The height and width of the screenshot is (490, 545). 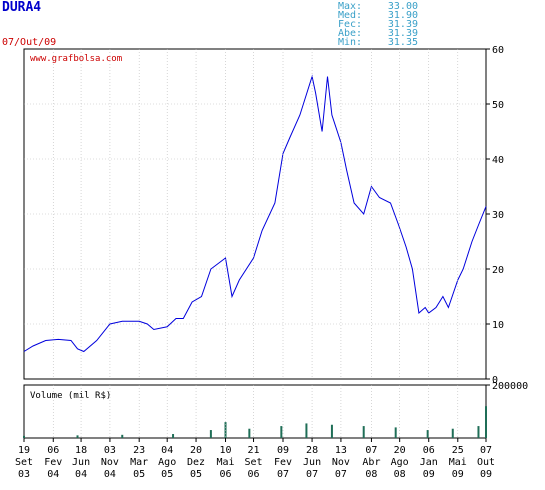 I want to click on volume-label: Volume (mil R$), so click(x=70, y=396).